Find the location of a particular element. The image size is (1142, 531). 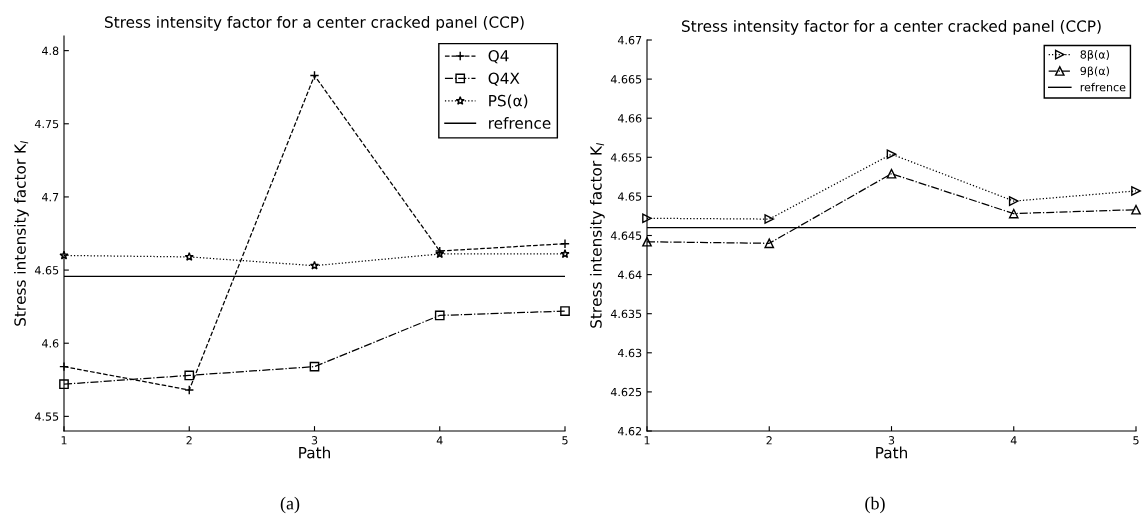

legend-label: PS(α) is located at coordinates (508, 101).